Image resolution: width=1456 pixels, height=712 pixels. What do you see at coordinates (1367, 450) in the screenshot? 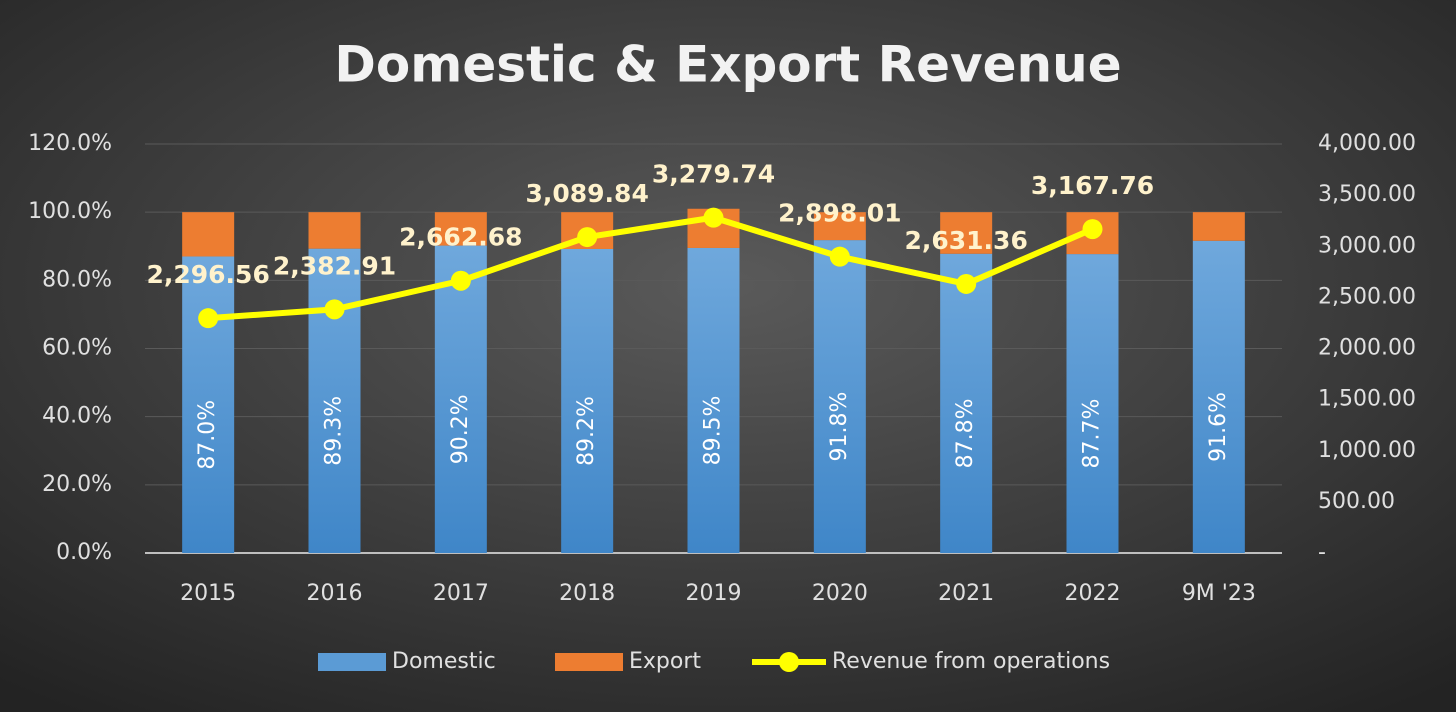
I see `y2-tick-label: 1,000.00` at bounding box center [1367, 450].